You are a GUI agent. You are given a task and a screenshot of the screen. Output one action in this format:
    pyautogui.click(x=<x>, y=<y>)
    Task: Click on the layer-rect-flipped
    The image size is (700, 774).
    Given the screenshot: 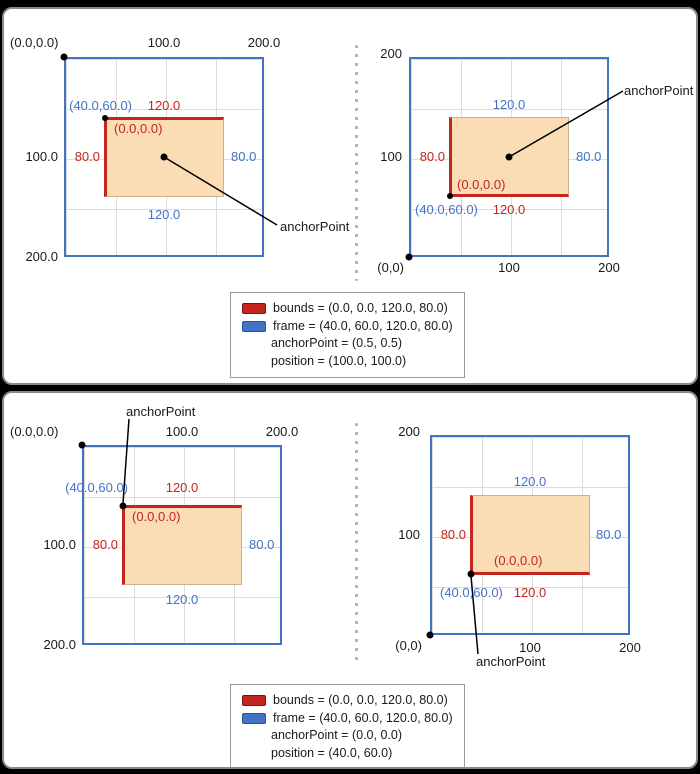 What is the action you would take?
    pyautogui.click(x=182, y=545)
    